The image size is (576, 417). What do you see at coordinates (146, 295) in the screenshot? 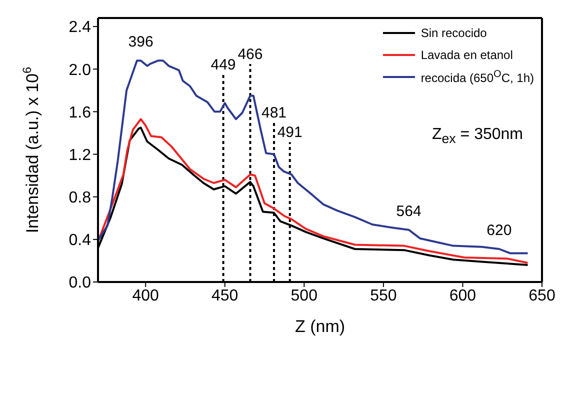
I see `x-tick-label: 400` at bounding box center [146, 295].